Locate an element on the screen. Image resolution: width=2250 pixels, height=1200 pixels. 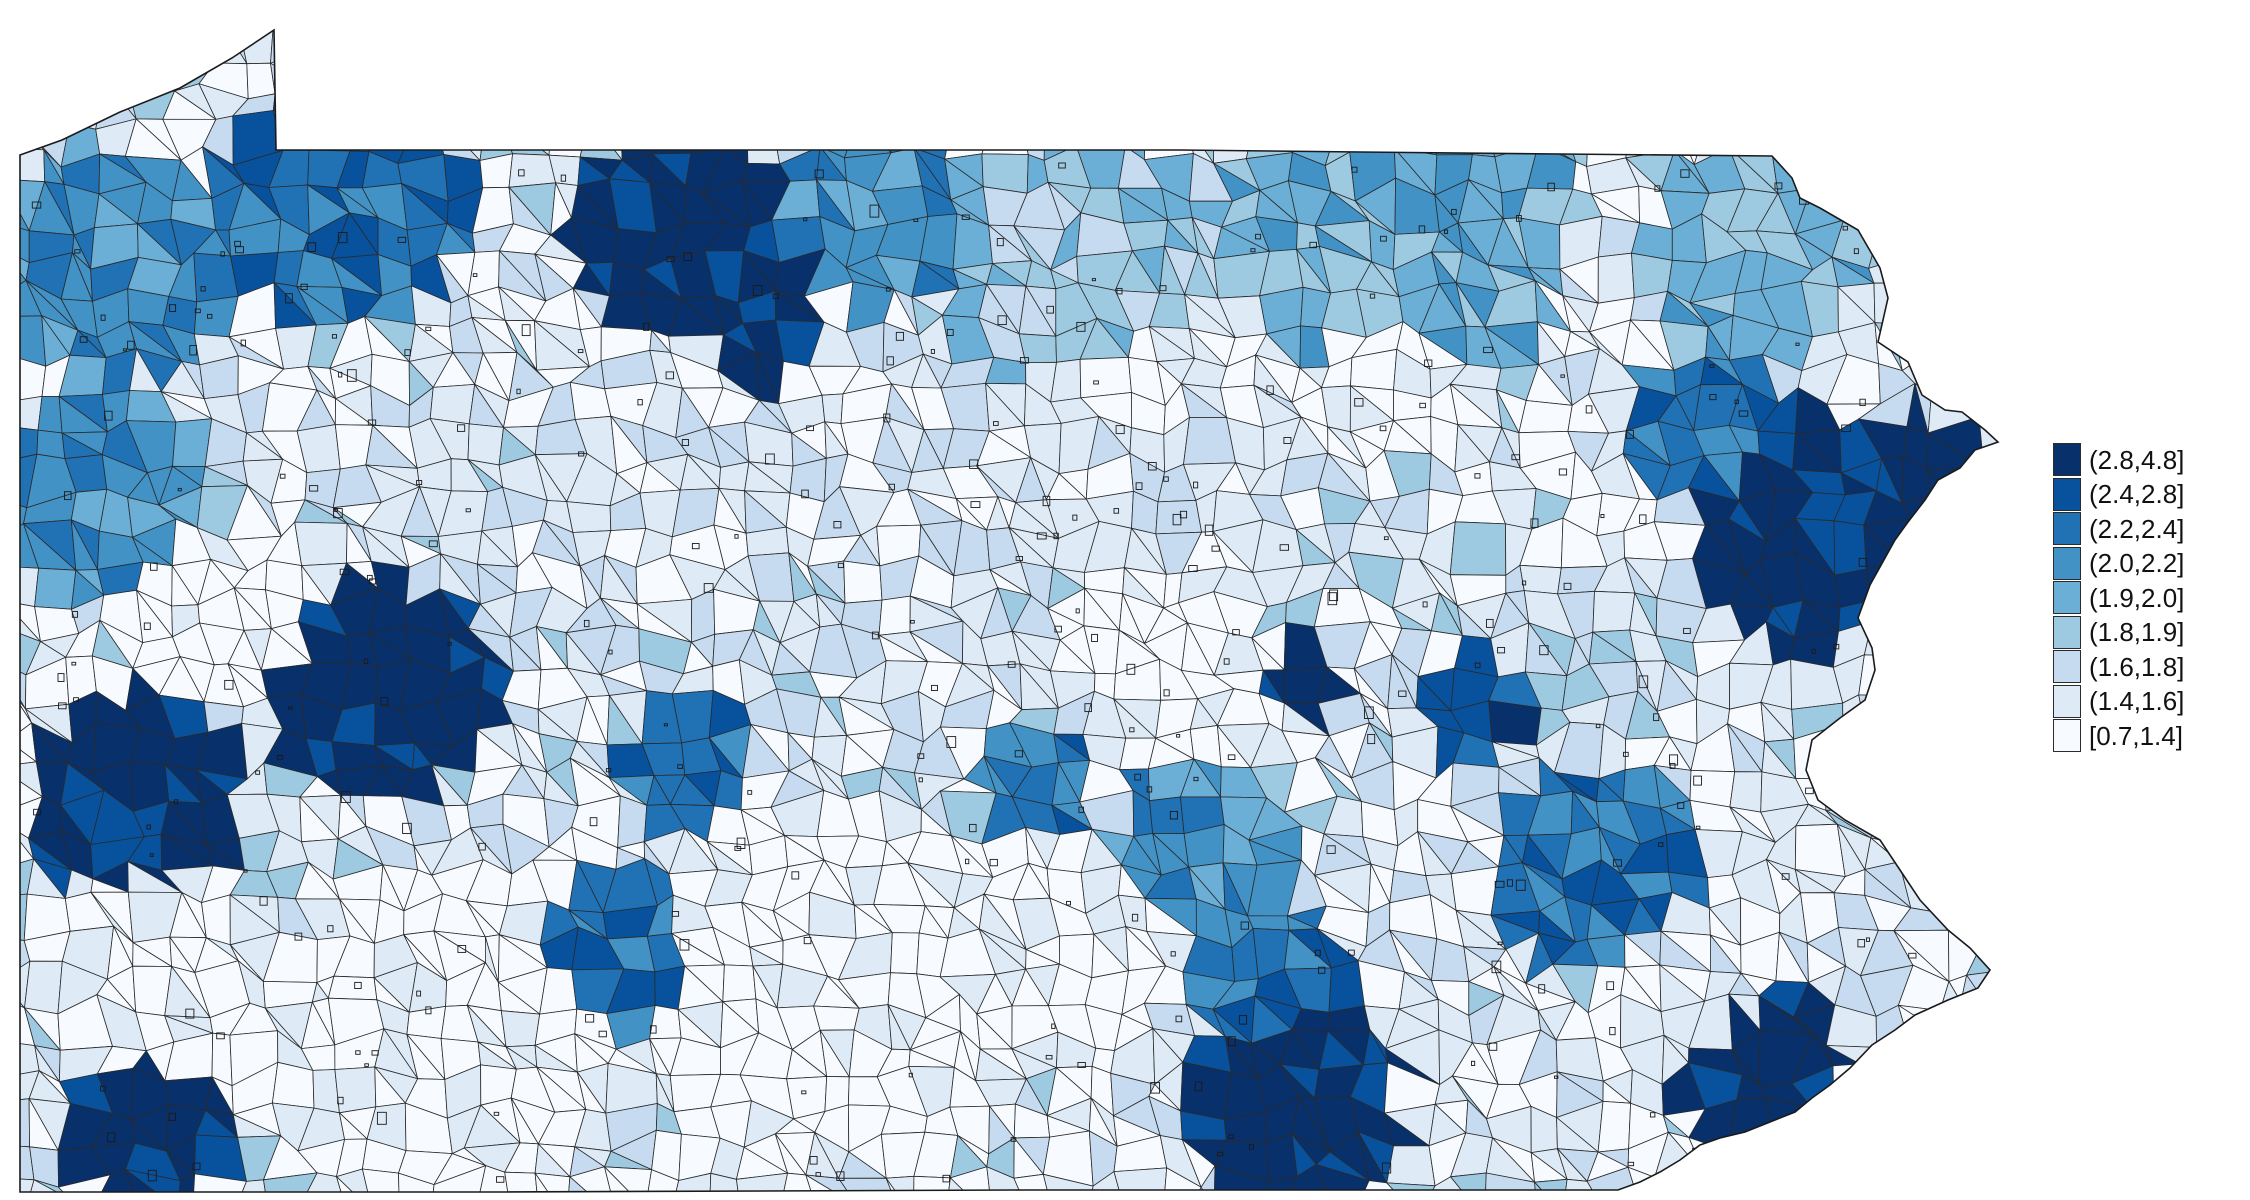
legend-label: (1.9,2.0] is located at coordinates (2137, 597).